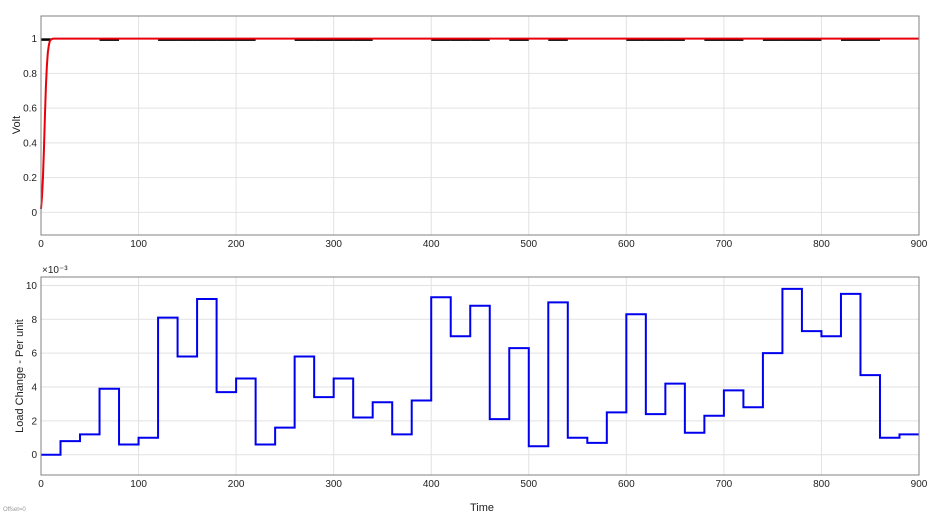 The image size is (947, 526). I want to click on y-tick-label: 2, so click(34, 421).